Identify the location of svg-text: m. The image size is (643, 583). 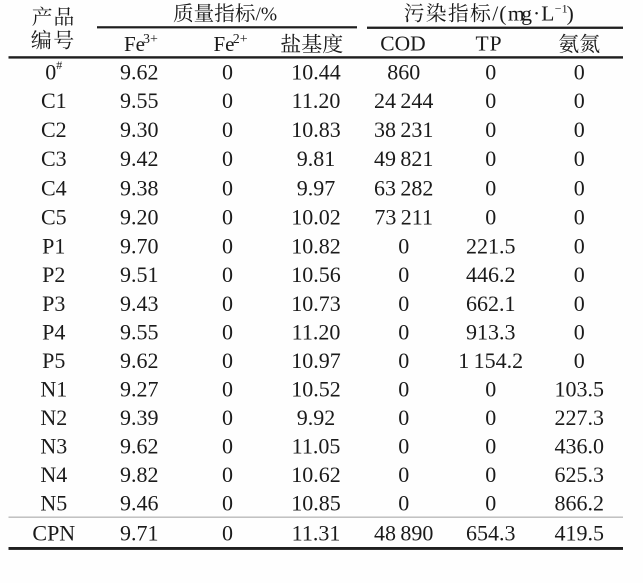
(516, 14).